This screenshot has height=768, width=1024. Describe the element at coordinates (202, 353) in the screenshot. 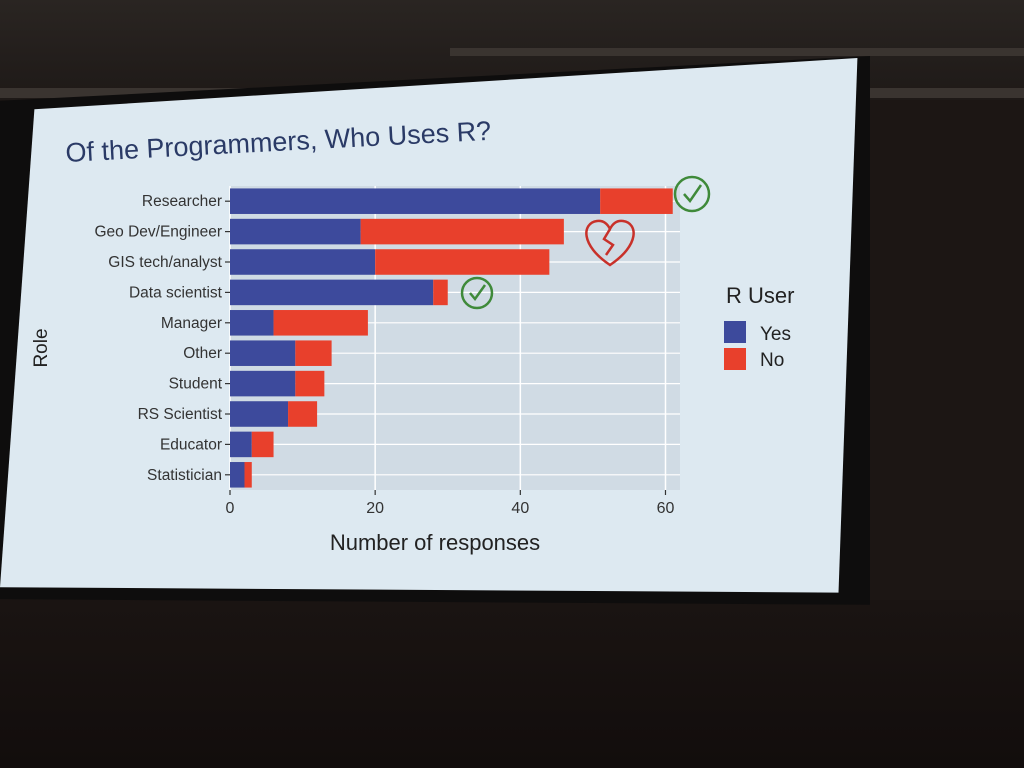

I see `y-tick-label: Other` at that location.